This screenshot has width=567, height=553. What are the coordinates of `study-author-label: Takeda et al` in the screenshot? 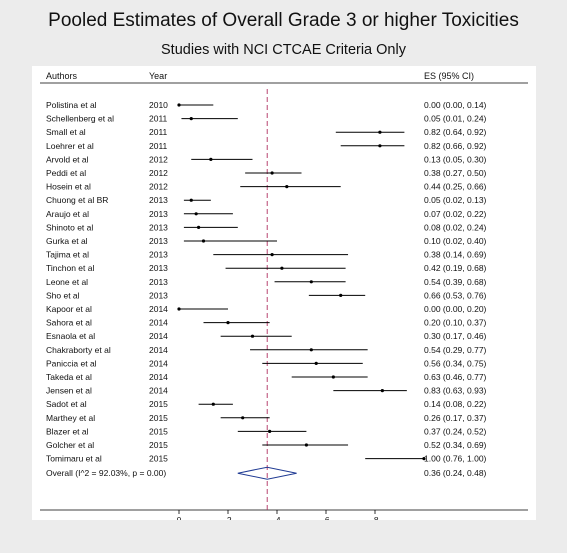 It's located at (69, 377).